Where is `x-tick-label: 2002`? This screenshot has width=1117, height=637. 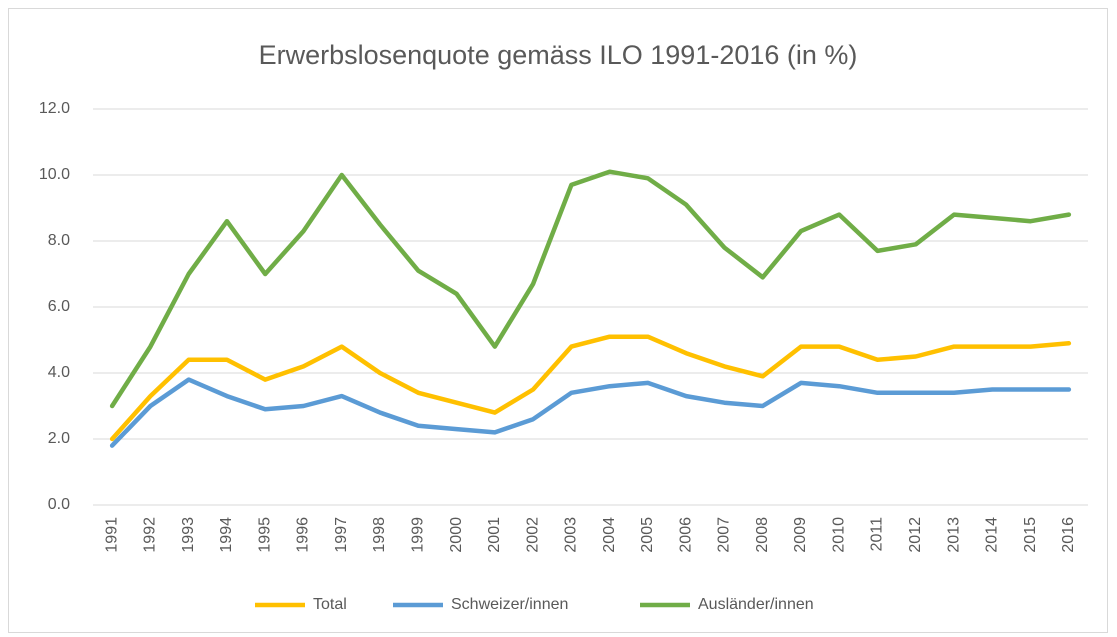 x-tick-label: 2002 is located at coordinates (532, 535).